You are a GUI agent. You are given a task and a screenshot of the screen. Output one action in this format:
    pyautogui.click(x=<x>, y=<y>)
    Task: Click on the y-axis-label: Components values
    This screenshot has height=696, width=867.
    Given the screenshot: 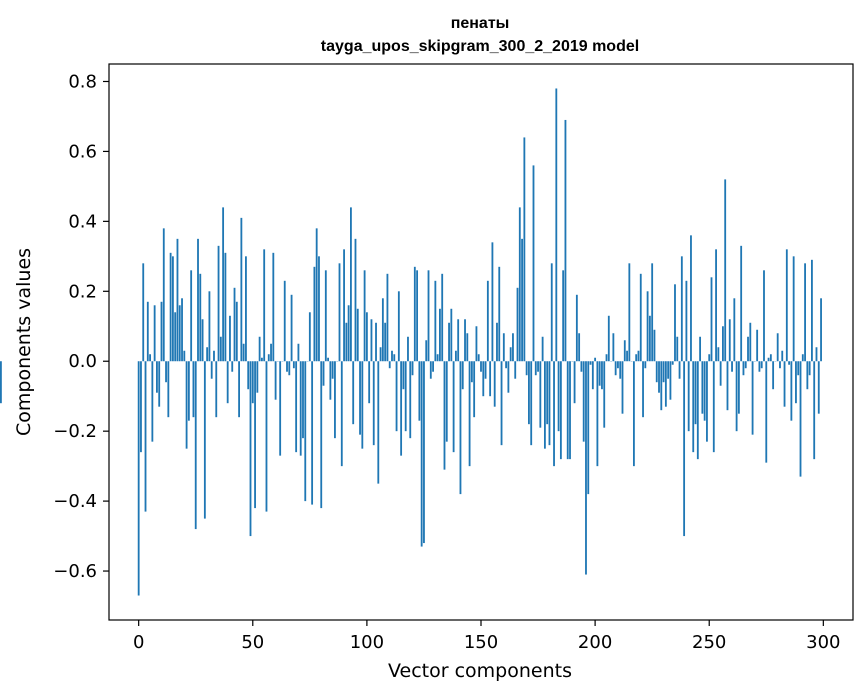 What is the action you would take?
    pyautogui.click(x=24, y=342)
    